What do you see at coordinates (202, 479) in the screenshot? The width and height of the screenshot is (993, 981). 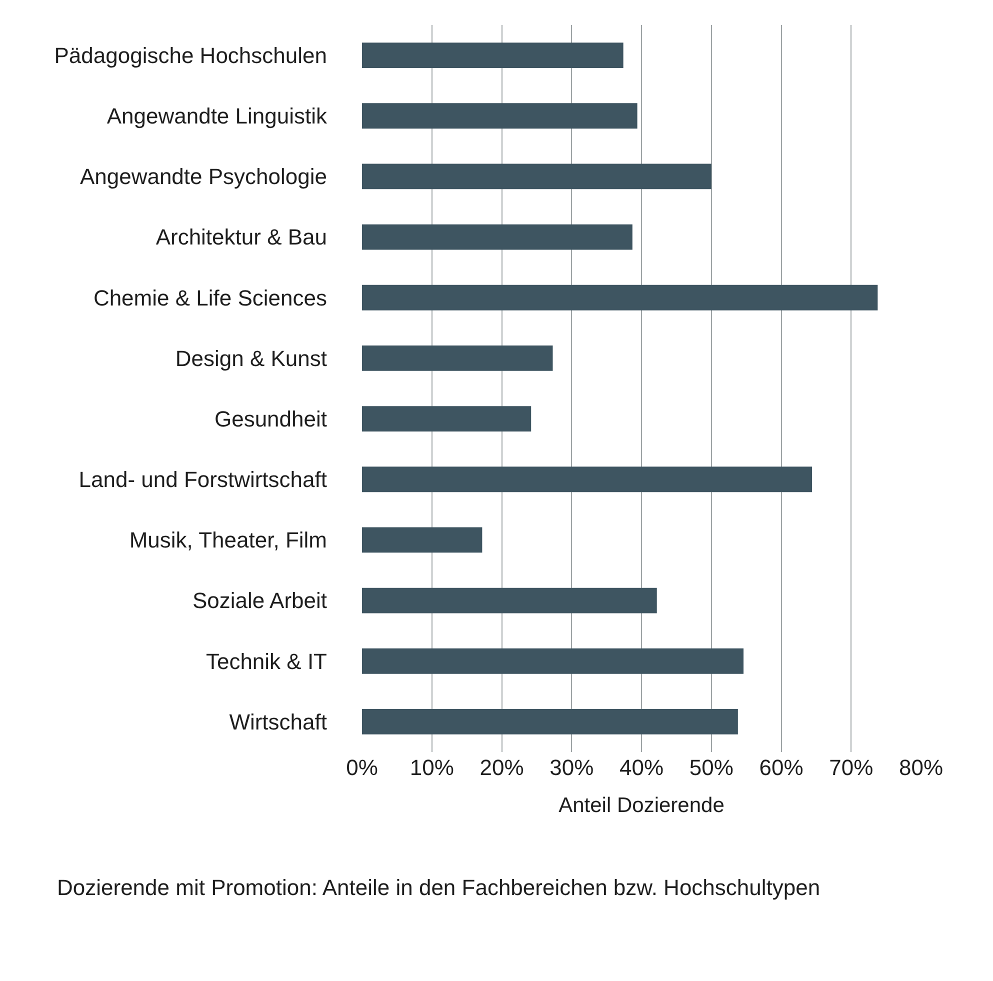 I see `y-tick-label: Land- und Forstwirtschaft` at bounding box center [202, 479].